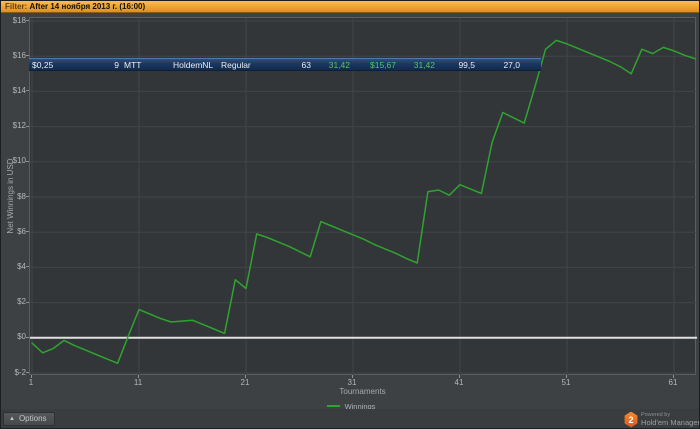 This screenshot has width=700, height=429. What do you see at coordinates (459, 382) in the screenshot?
I see `x-tick-label: 41` at bounding box center [459, 382].